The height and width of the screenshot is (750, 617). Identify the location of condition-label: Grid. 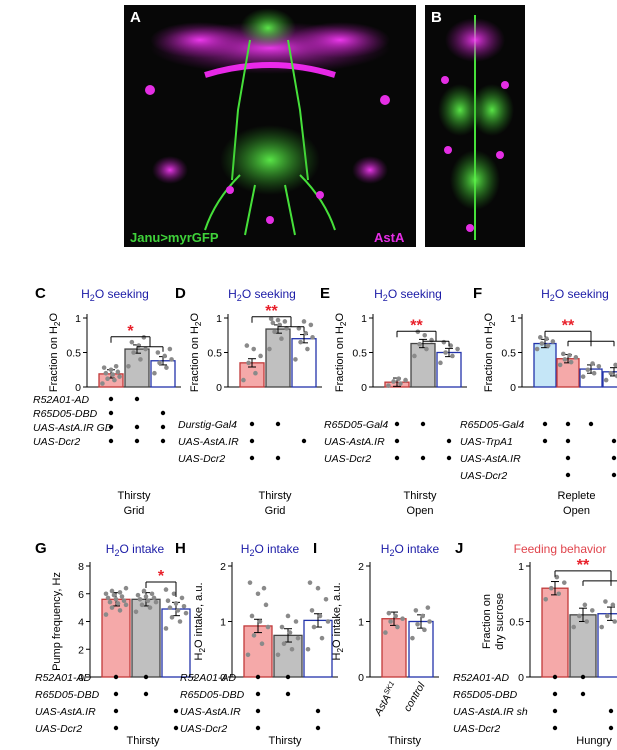
(275, 511).